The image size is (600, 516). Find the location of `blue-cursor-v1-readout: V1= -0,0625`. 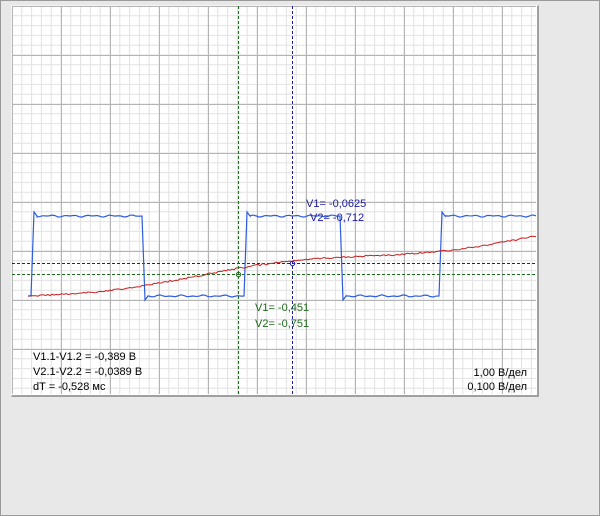

blue-cursor-v1-readout: V1= -0,0625 is located at coordinates (336, 204).